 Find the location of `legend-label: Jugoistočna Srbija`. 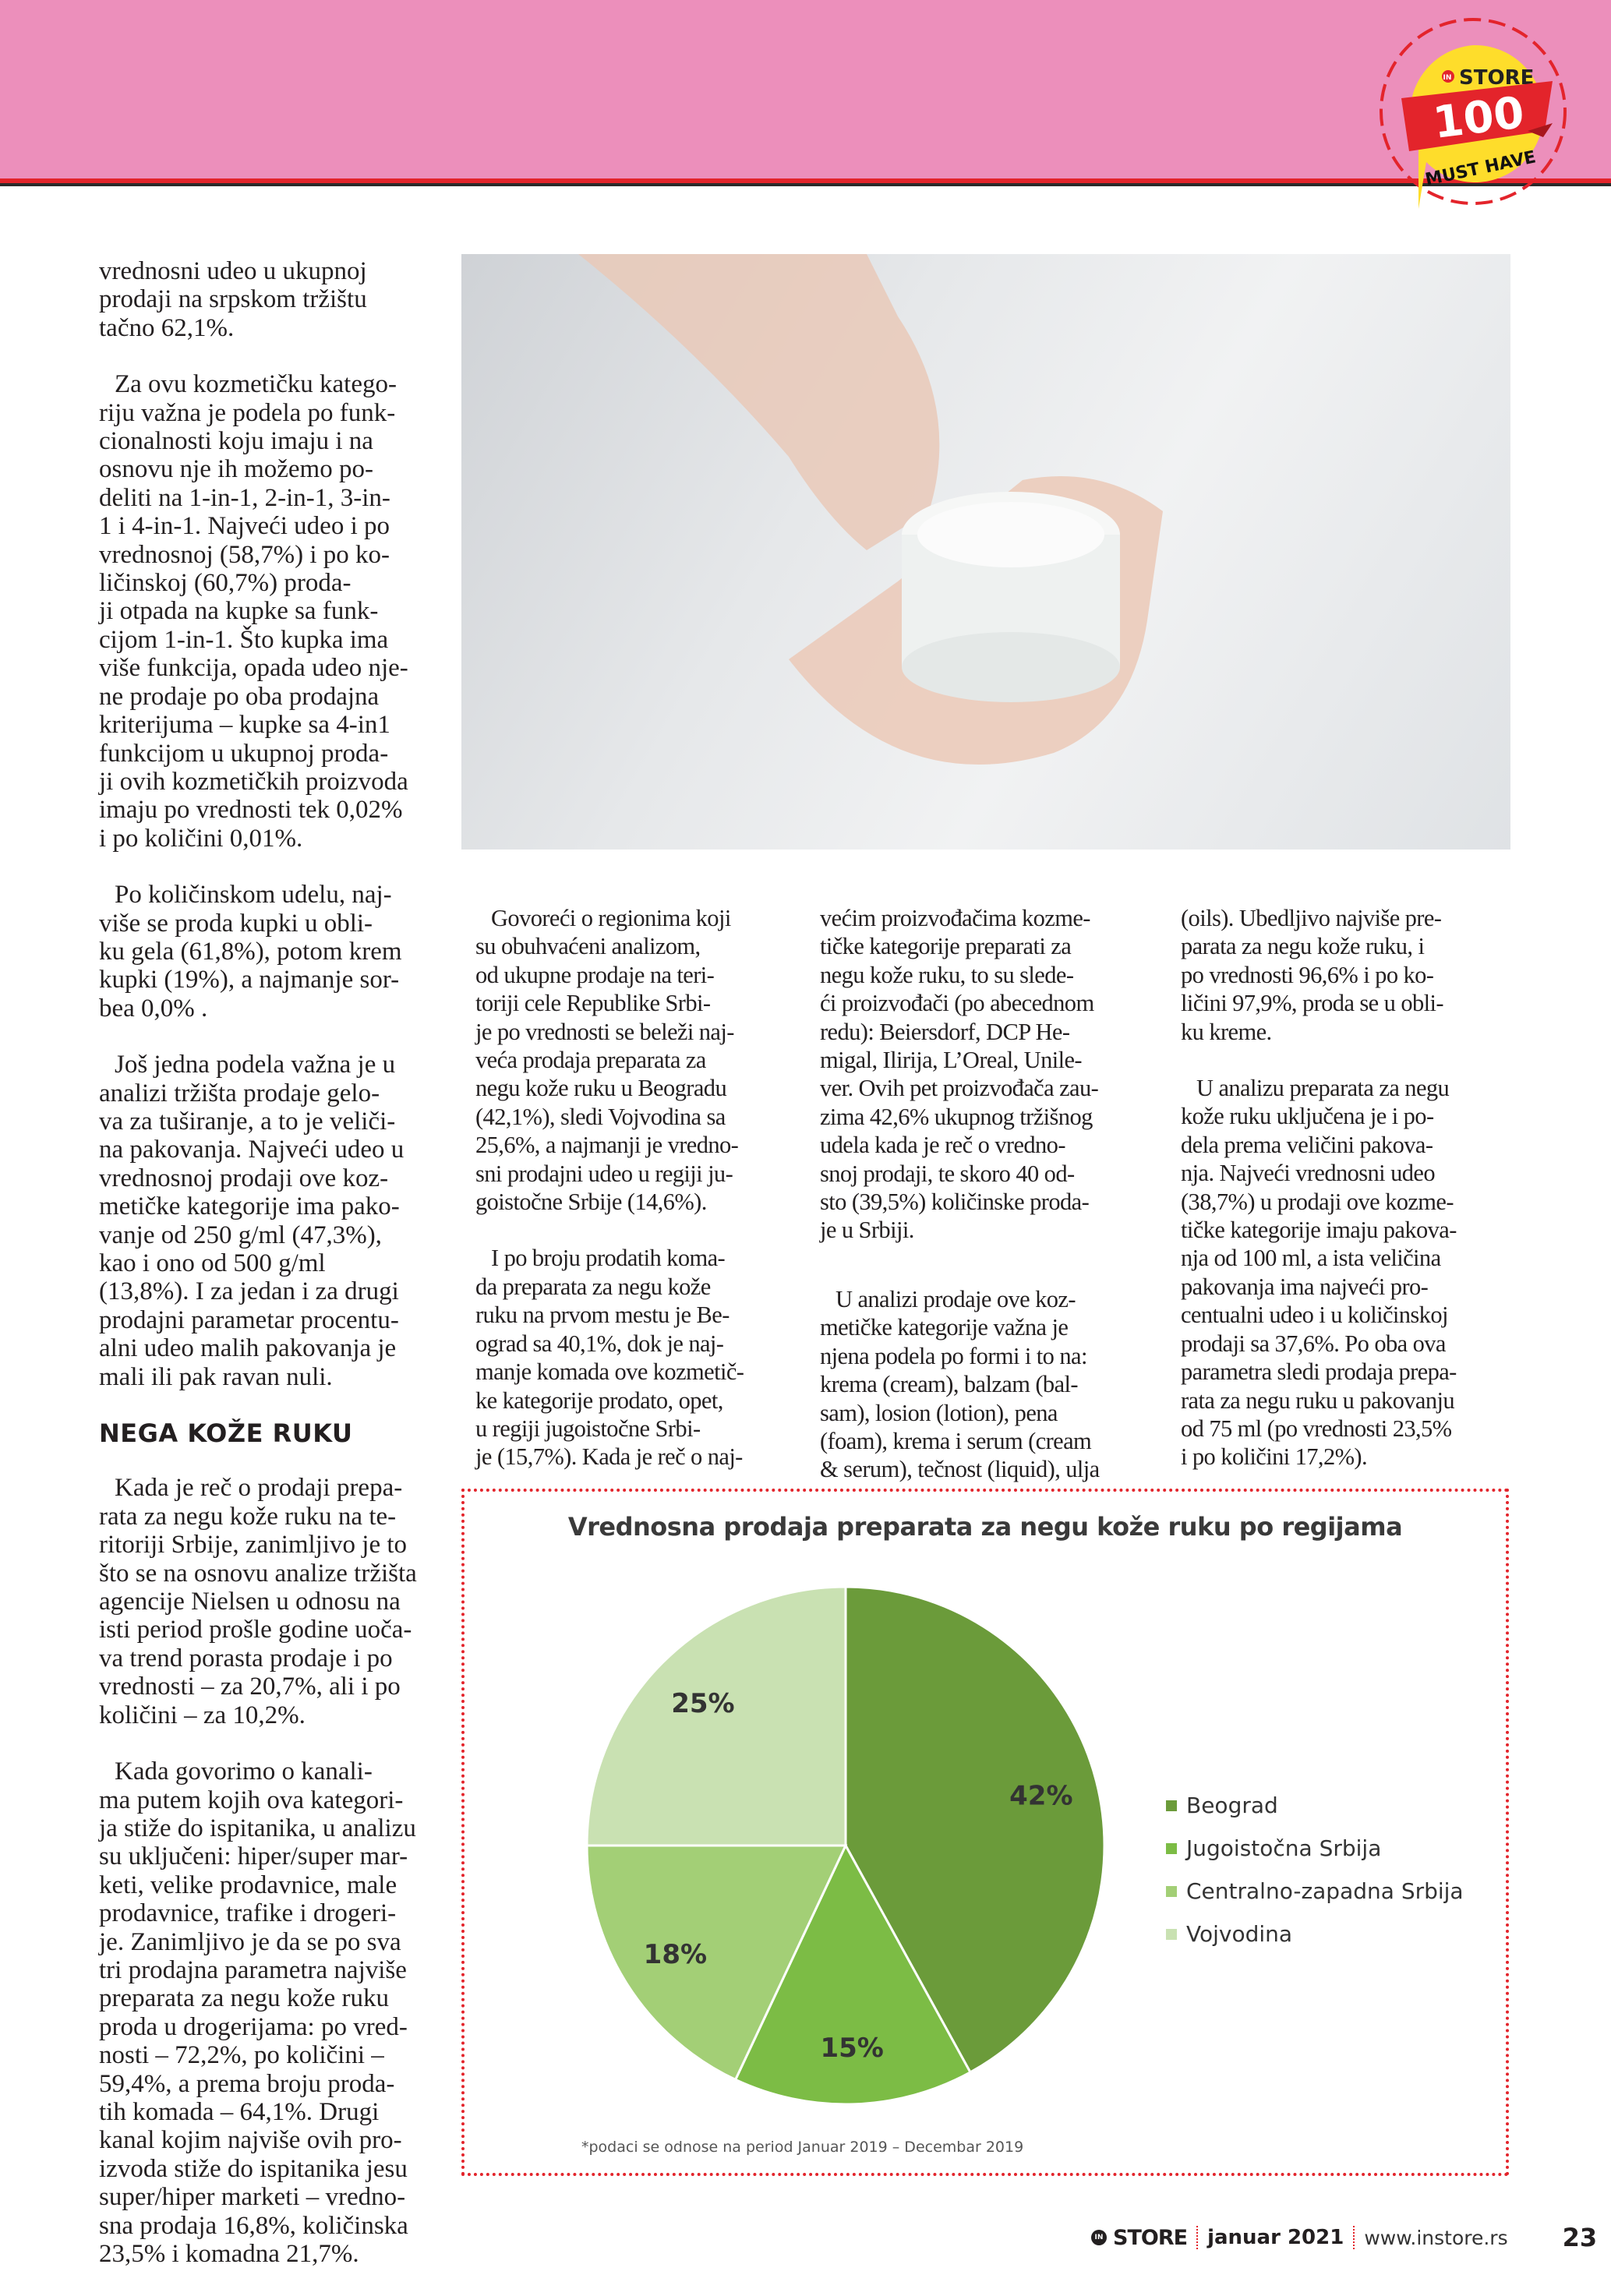

legend-label: Jugoistočna Srbija is located at coordinates (1284, 1848).